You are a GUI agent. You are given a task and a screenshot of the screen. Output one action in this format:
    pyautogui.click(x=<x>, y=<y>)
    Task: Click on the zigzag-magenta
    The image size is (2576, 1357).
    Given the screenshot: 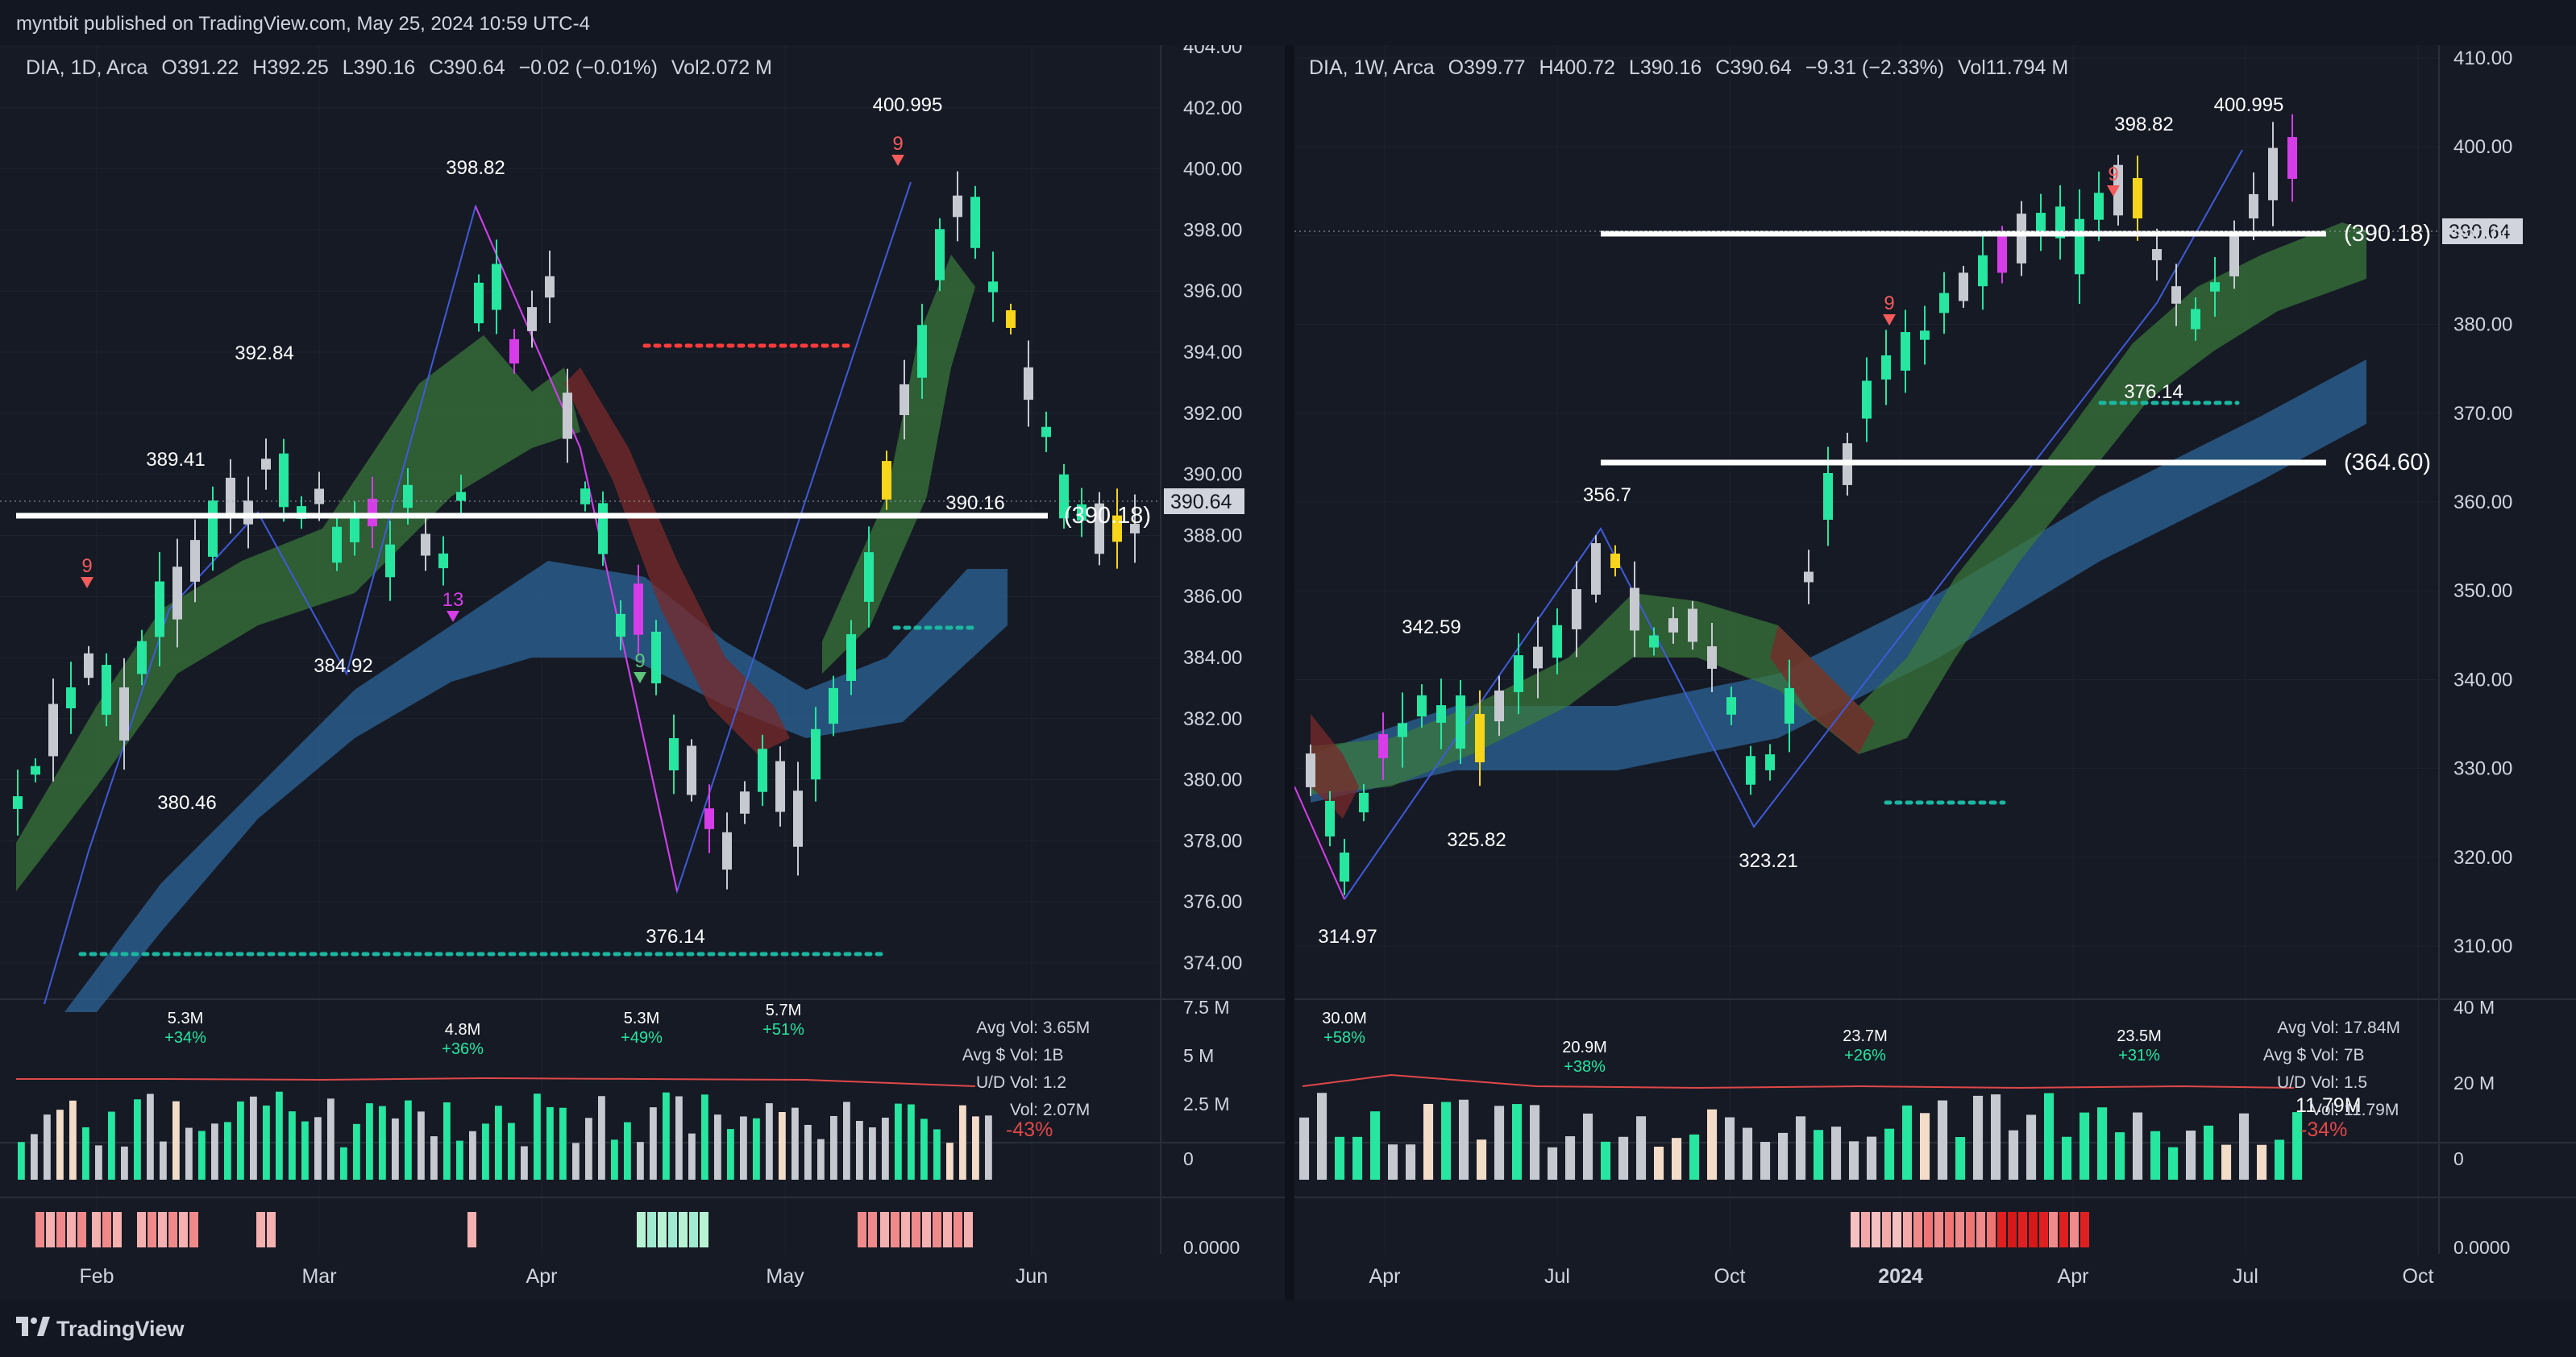 What is the action you would take?
    pyautogui.click(x=576, y=548)
    